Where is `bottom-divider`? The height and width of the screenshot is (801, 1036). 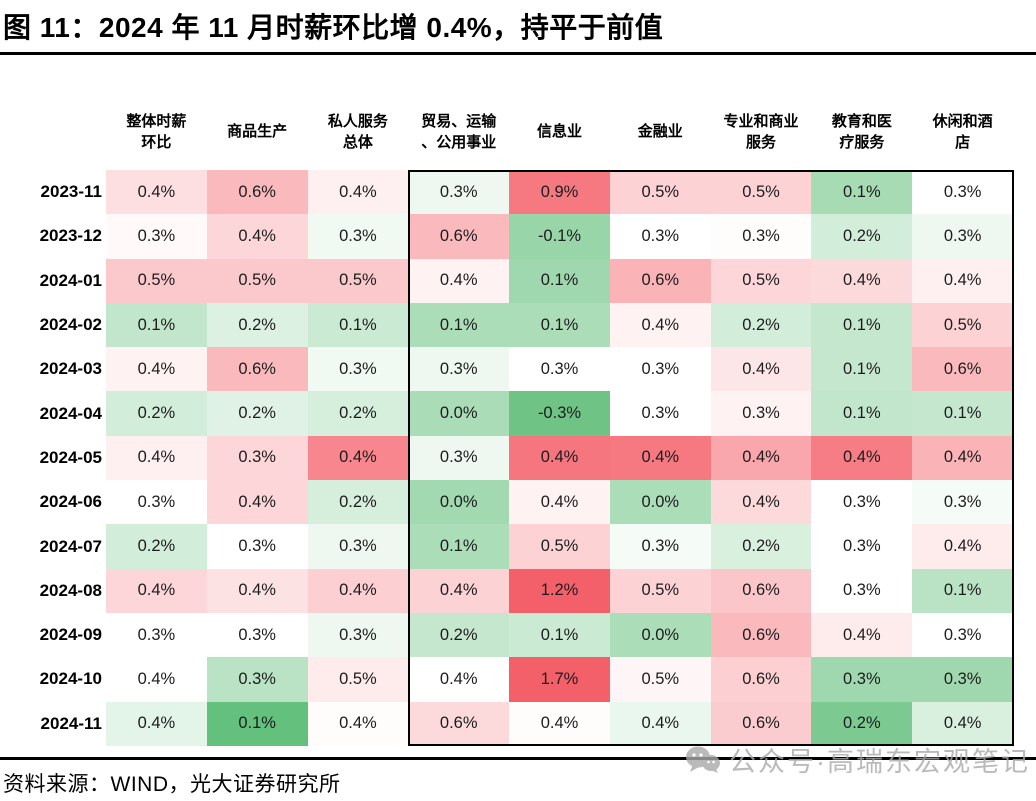
bottom-divider is located at coordinates (518, 758).